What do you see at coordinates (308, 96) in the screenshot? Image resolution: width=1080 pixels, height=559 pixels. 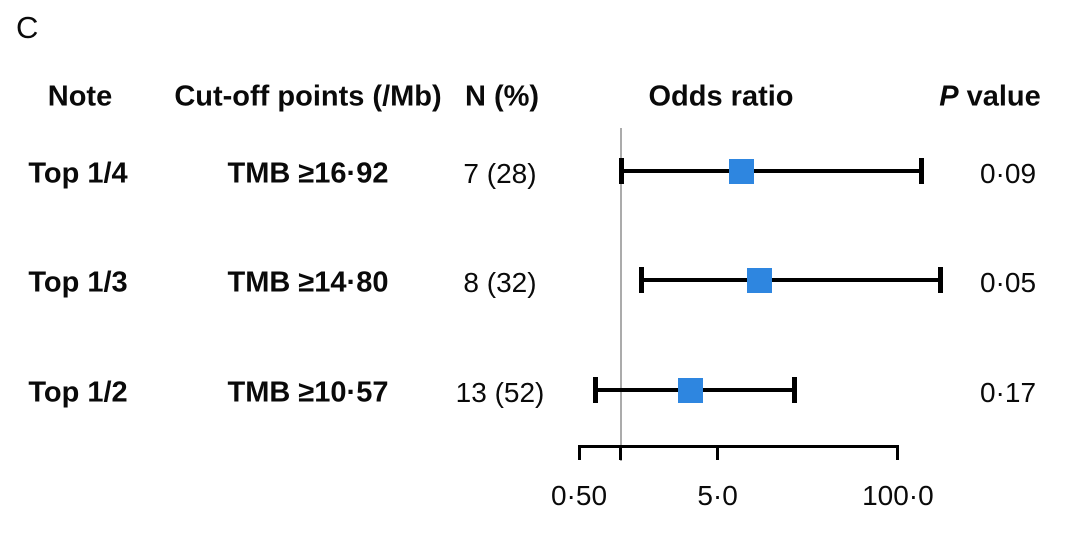 I see `header-cutoff: Cut-off points (/Mb)` at bounding box center [308, 96].